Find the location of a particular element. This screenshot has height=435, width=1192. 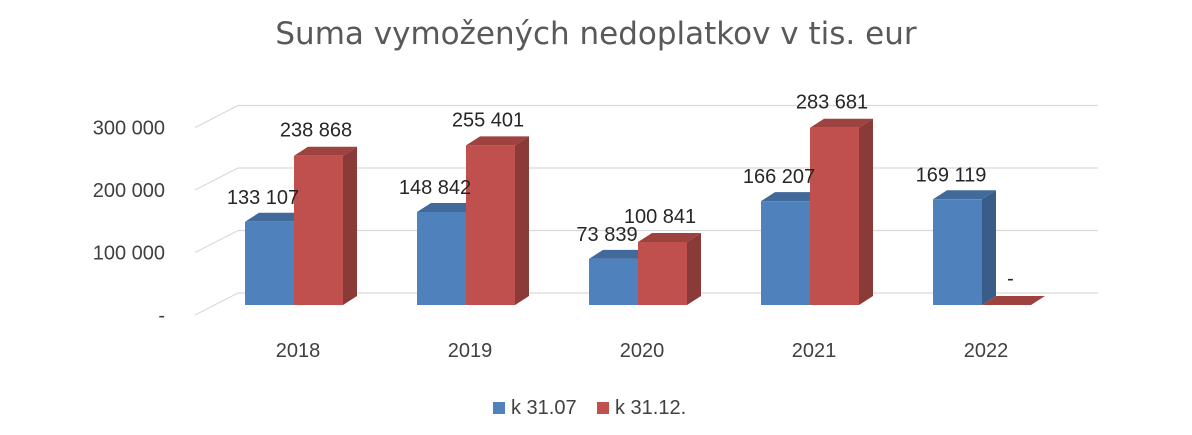

bar-k3112-2019 is located at coordinates (497, 220).